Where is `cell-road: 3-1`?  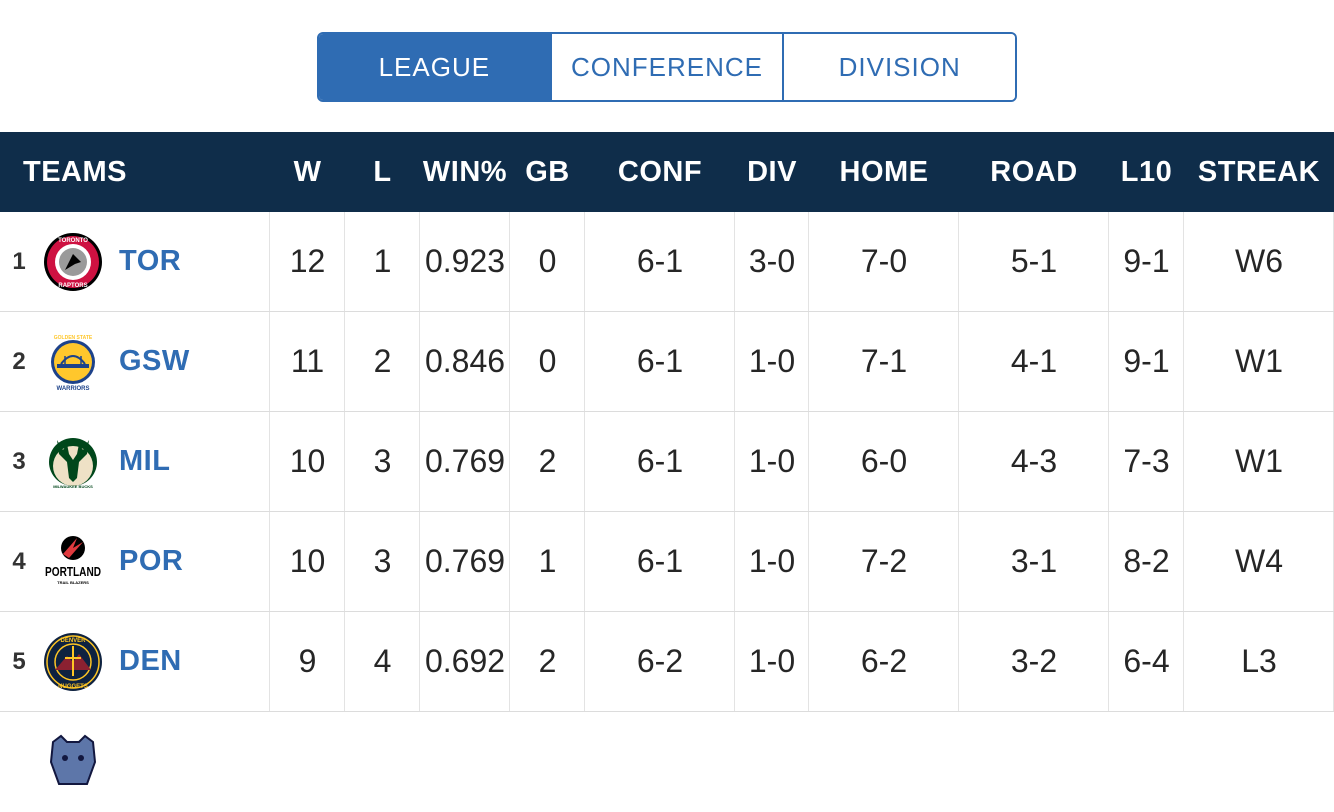 cell-road: 3-1 is located at coordinates (1034, 561).